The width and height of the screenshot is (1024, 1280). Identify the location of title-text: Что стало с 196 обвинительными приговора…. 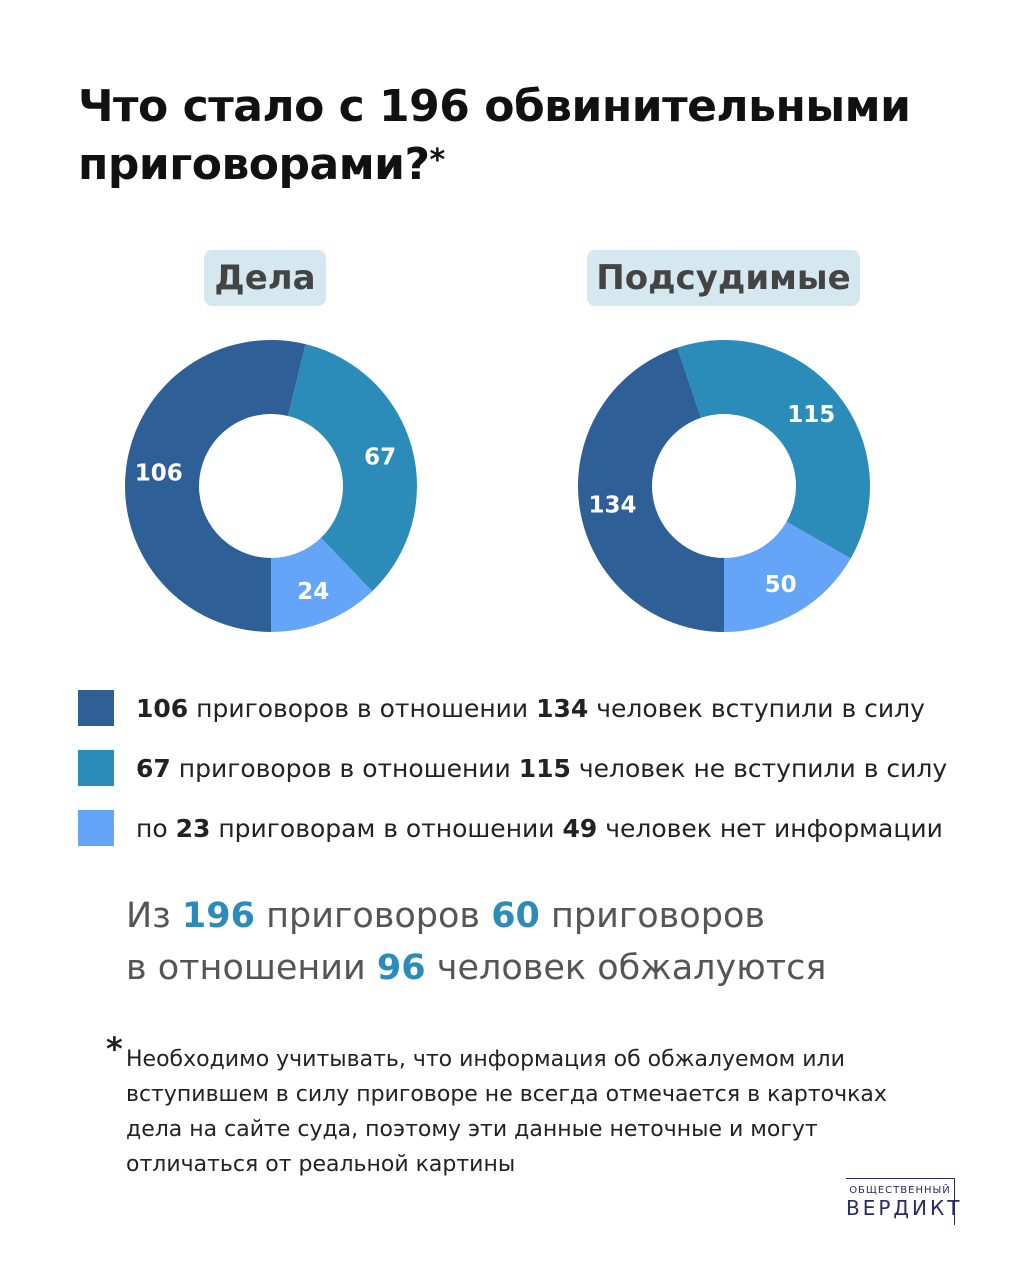
(494, 135).